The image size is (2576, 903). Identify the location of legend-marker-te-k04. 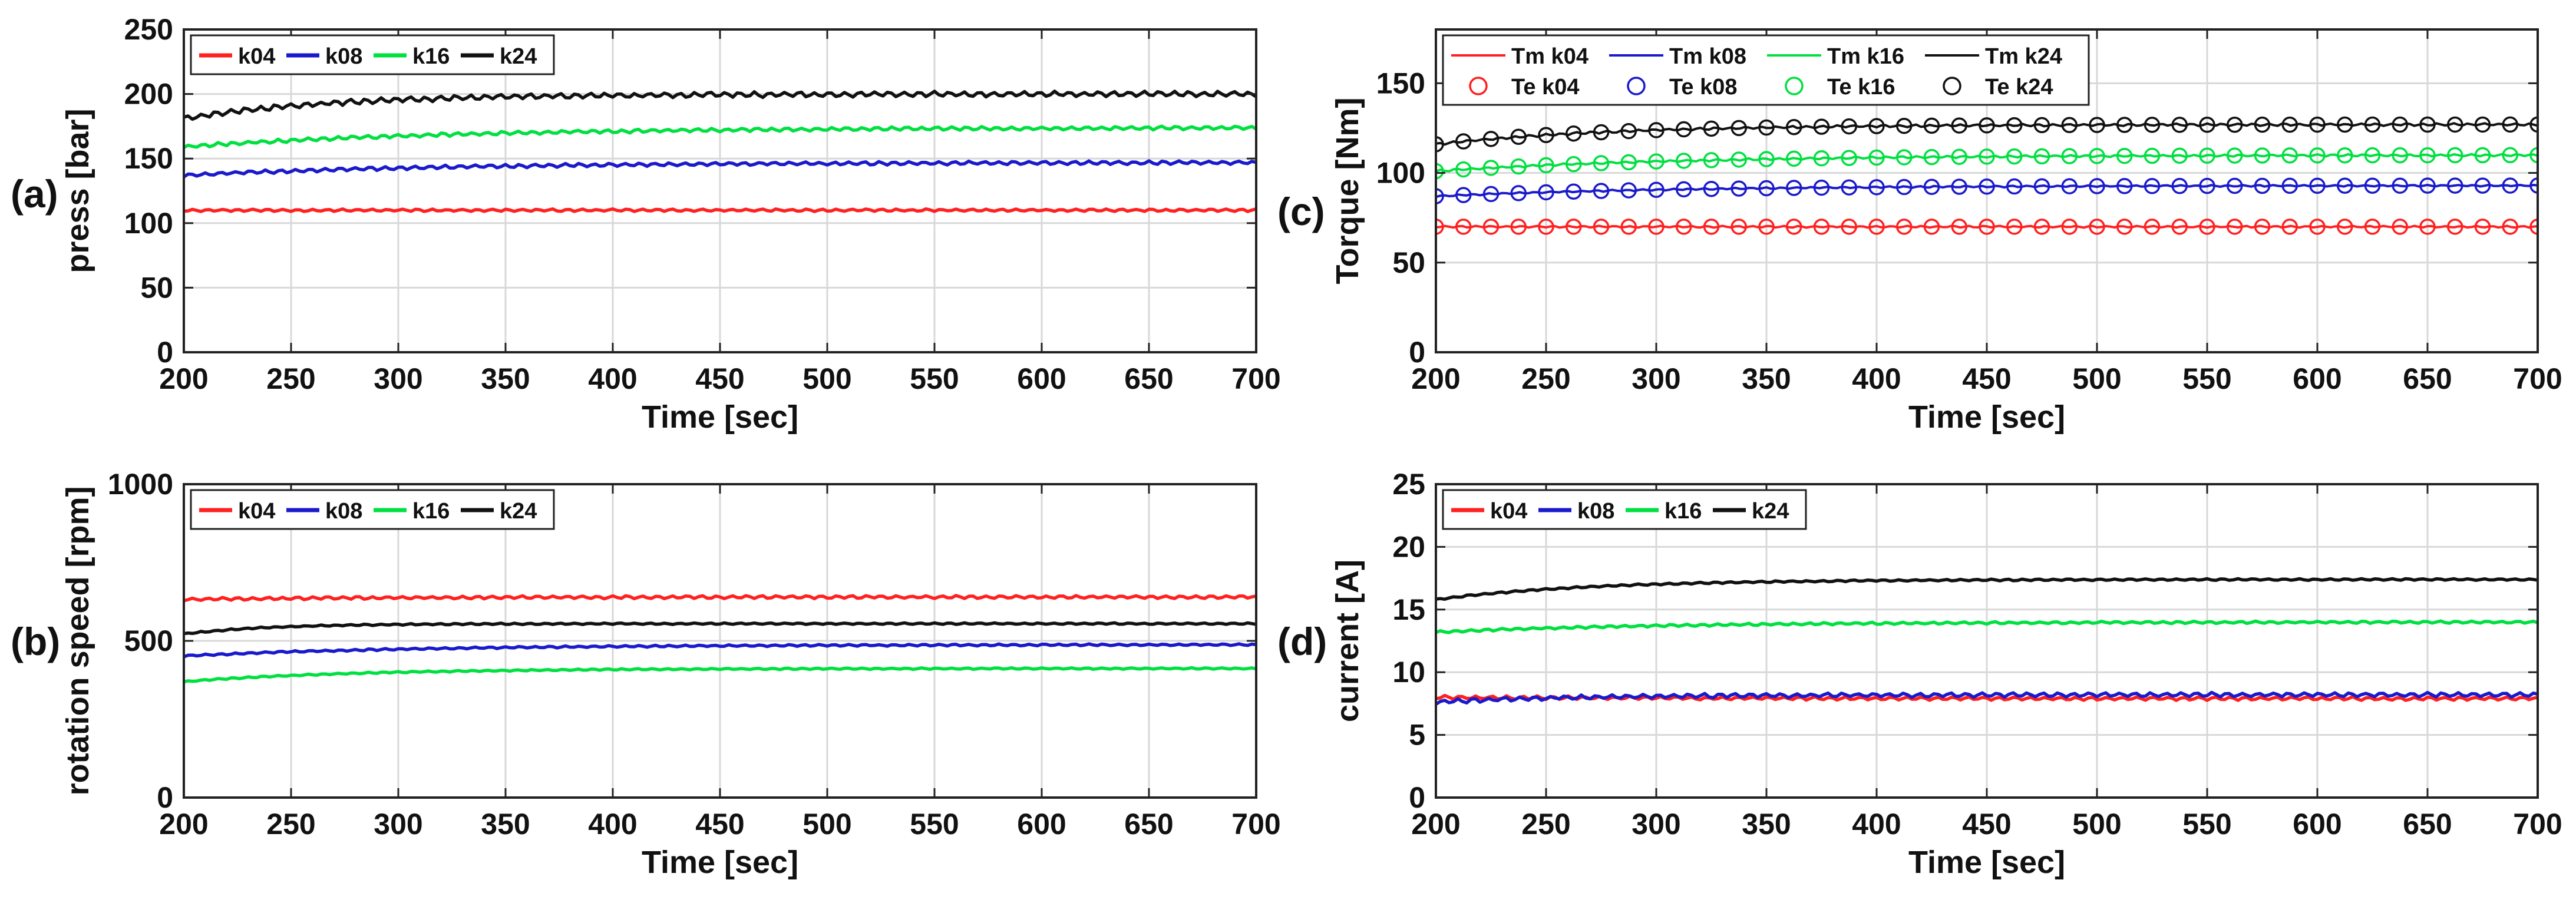
(1478, 86).